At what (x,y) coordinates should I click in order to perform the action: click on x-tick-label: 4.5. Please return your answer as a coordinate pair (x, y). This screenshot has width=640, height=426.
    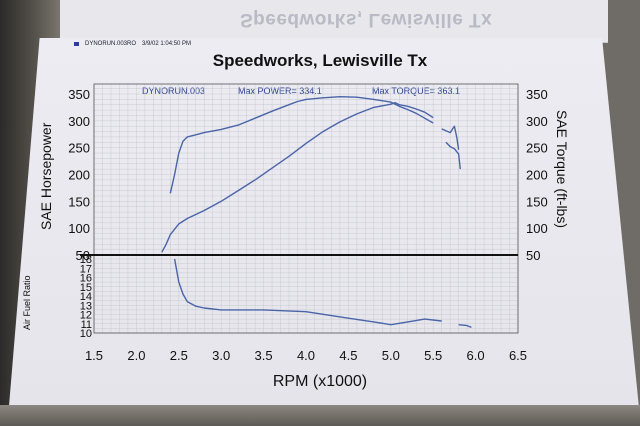
    Looking at the image, I should click on (348, 355).